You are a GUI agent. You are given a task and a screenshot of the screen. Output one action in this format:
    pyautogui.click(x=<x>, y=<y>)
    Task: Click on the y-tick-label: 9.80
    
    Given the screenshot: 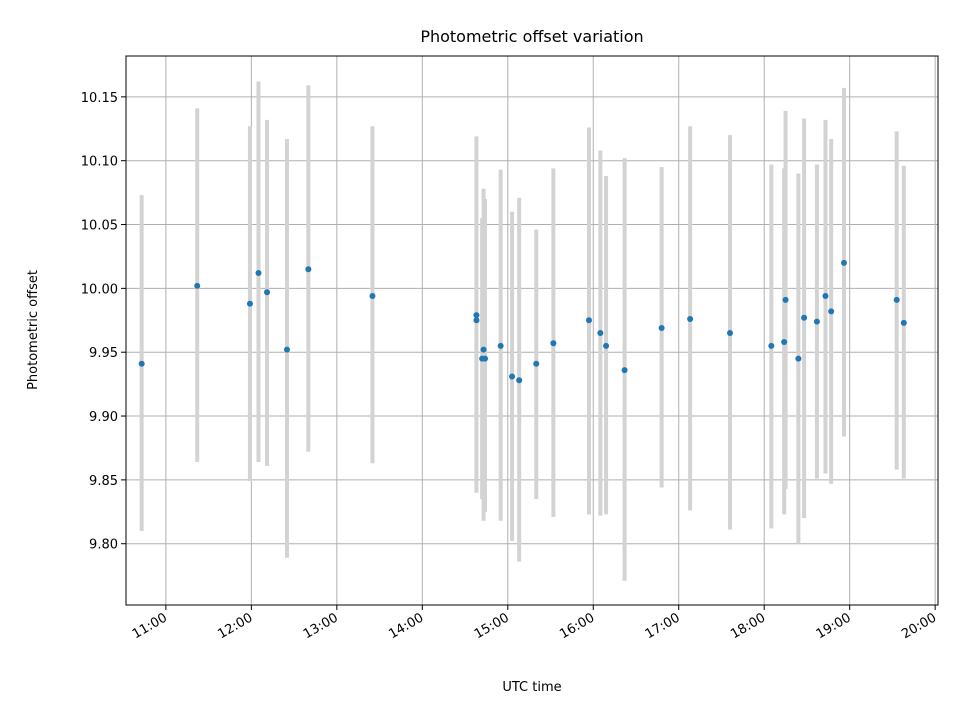 What is the action you would take?
    pyautogui.click(x=103, y=545)
    